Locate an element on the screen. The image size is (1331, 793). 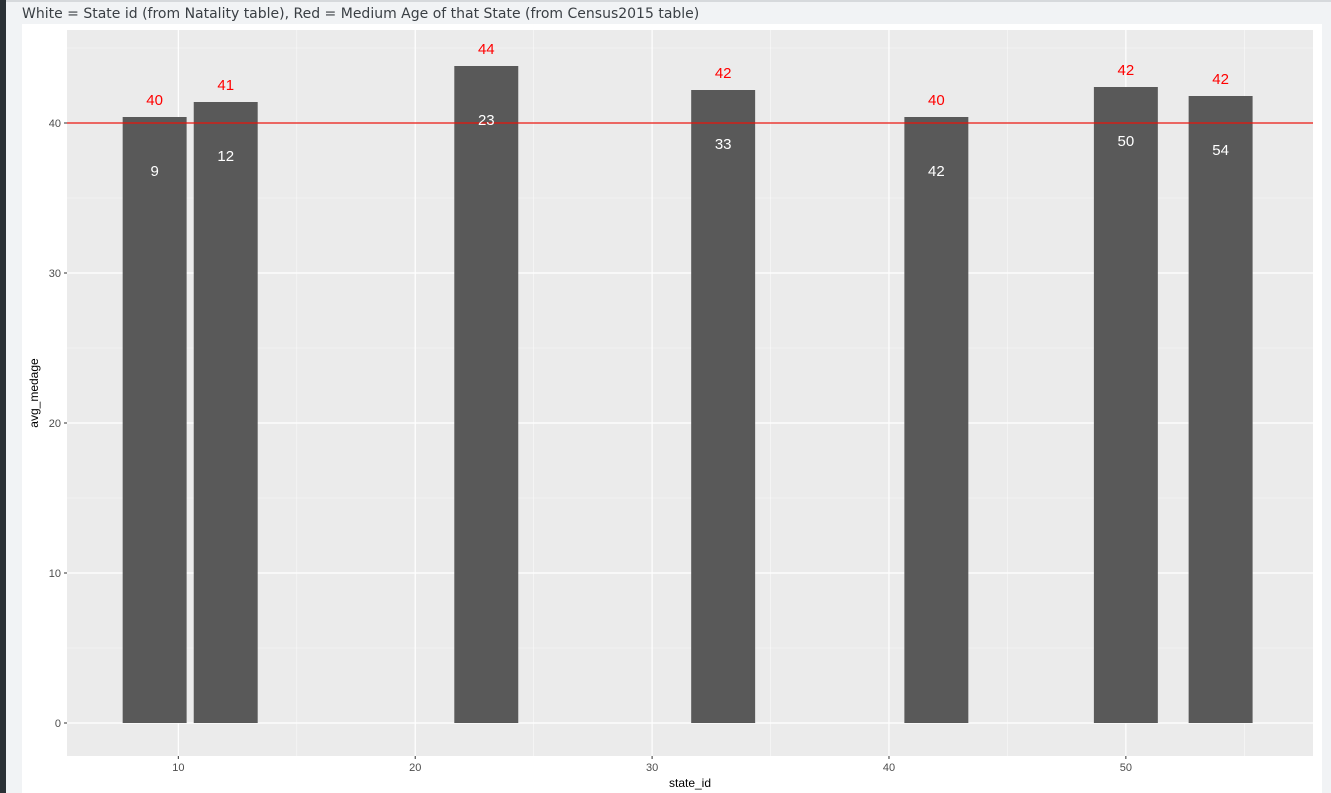
bar-label-white: 12 is located at coordinates (225, 156).